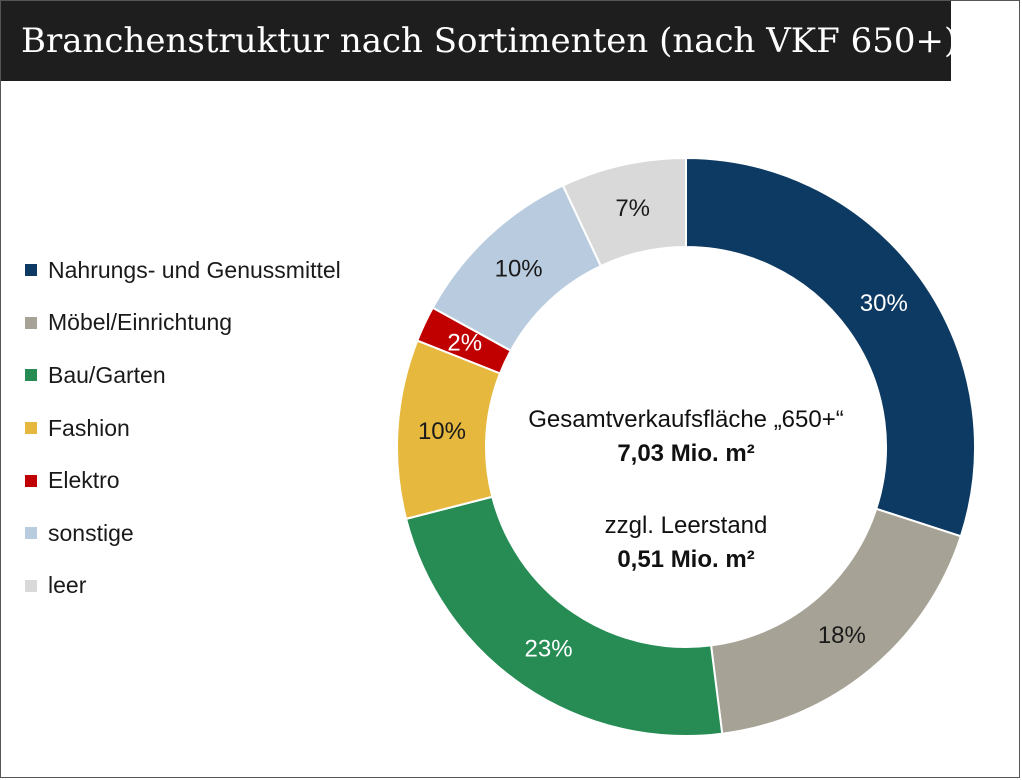 The width and height of the screenshot is (1022, 780). I want to click on legend-item: Elektro, so click(183, 480).